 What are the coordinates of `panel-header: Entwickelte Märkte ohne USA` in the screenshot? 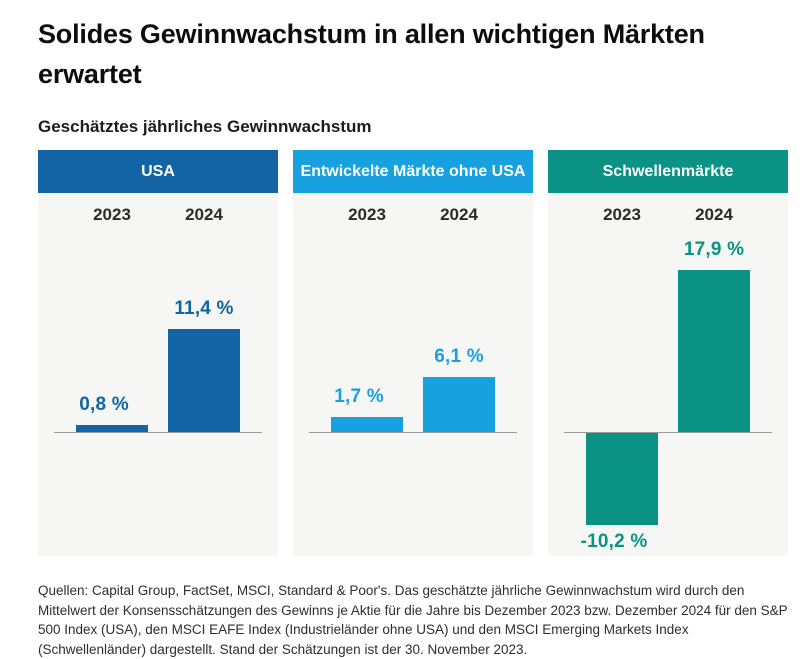 It's located at (413, 171).